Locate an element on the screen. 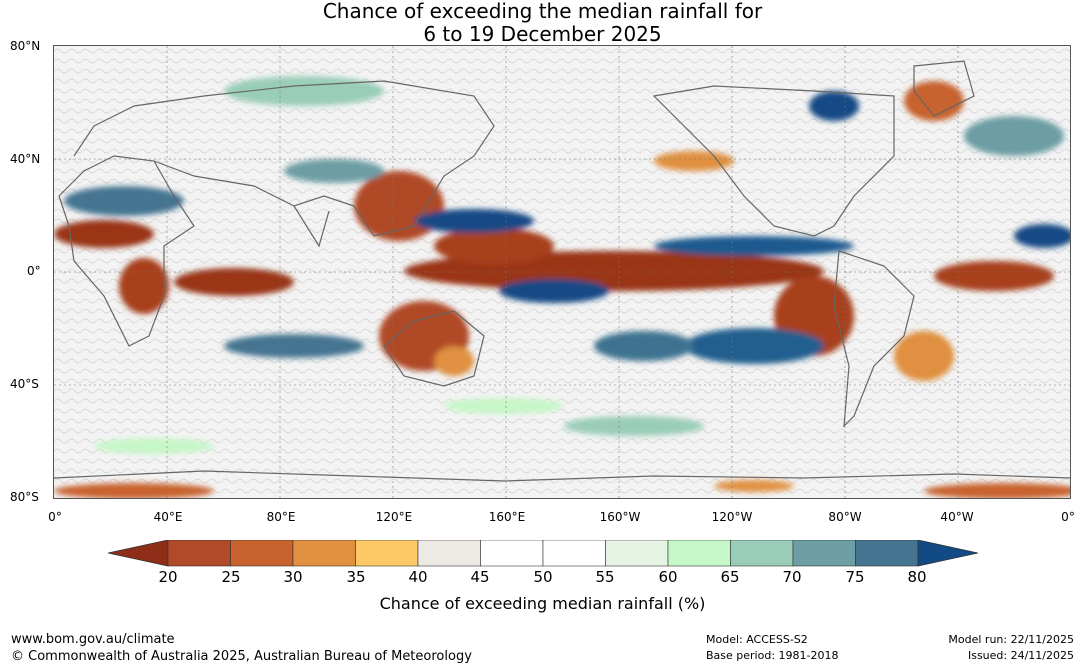 Image resolution: width=1085 pixels, height=667 pixels. lon-label-0-right: 0° is located at coordinates (1068, 517).